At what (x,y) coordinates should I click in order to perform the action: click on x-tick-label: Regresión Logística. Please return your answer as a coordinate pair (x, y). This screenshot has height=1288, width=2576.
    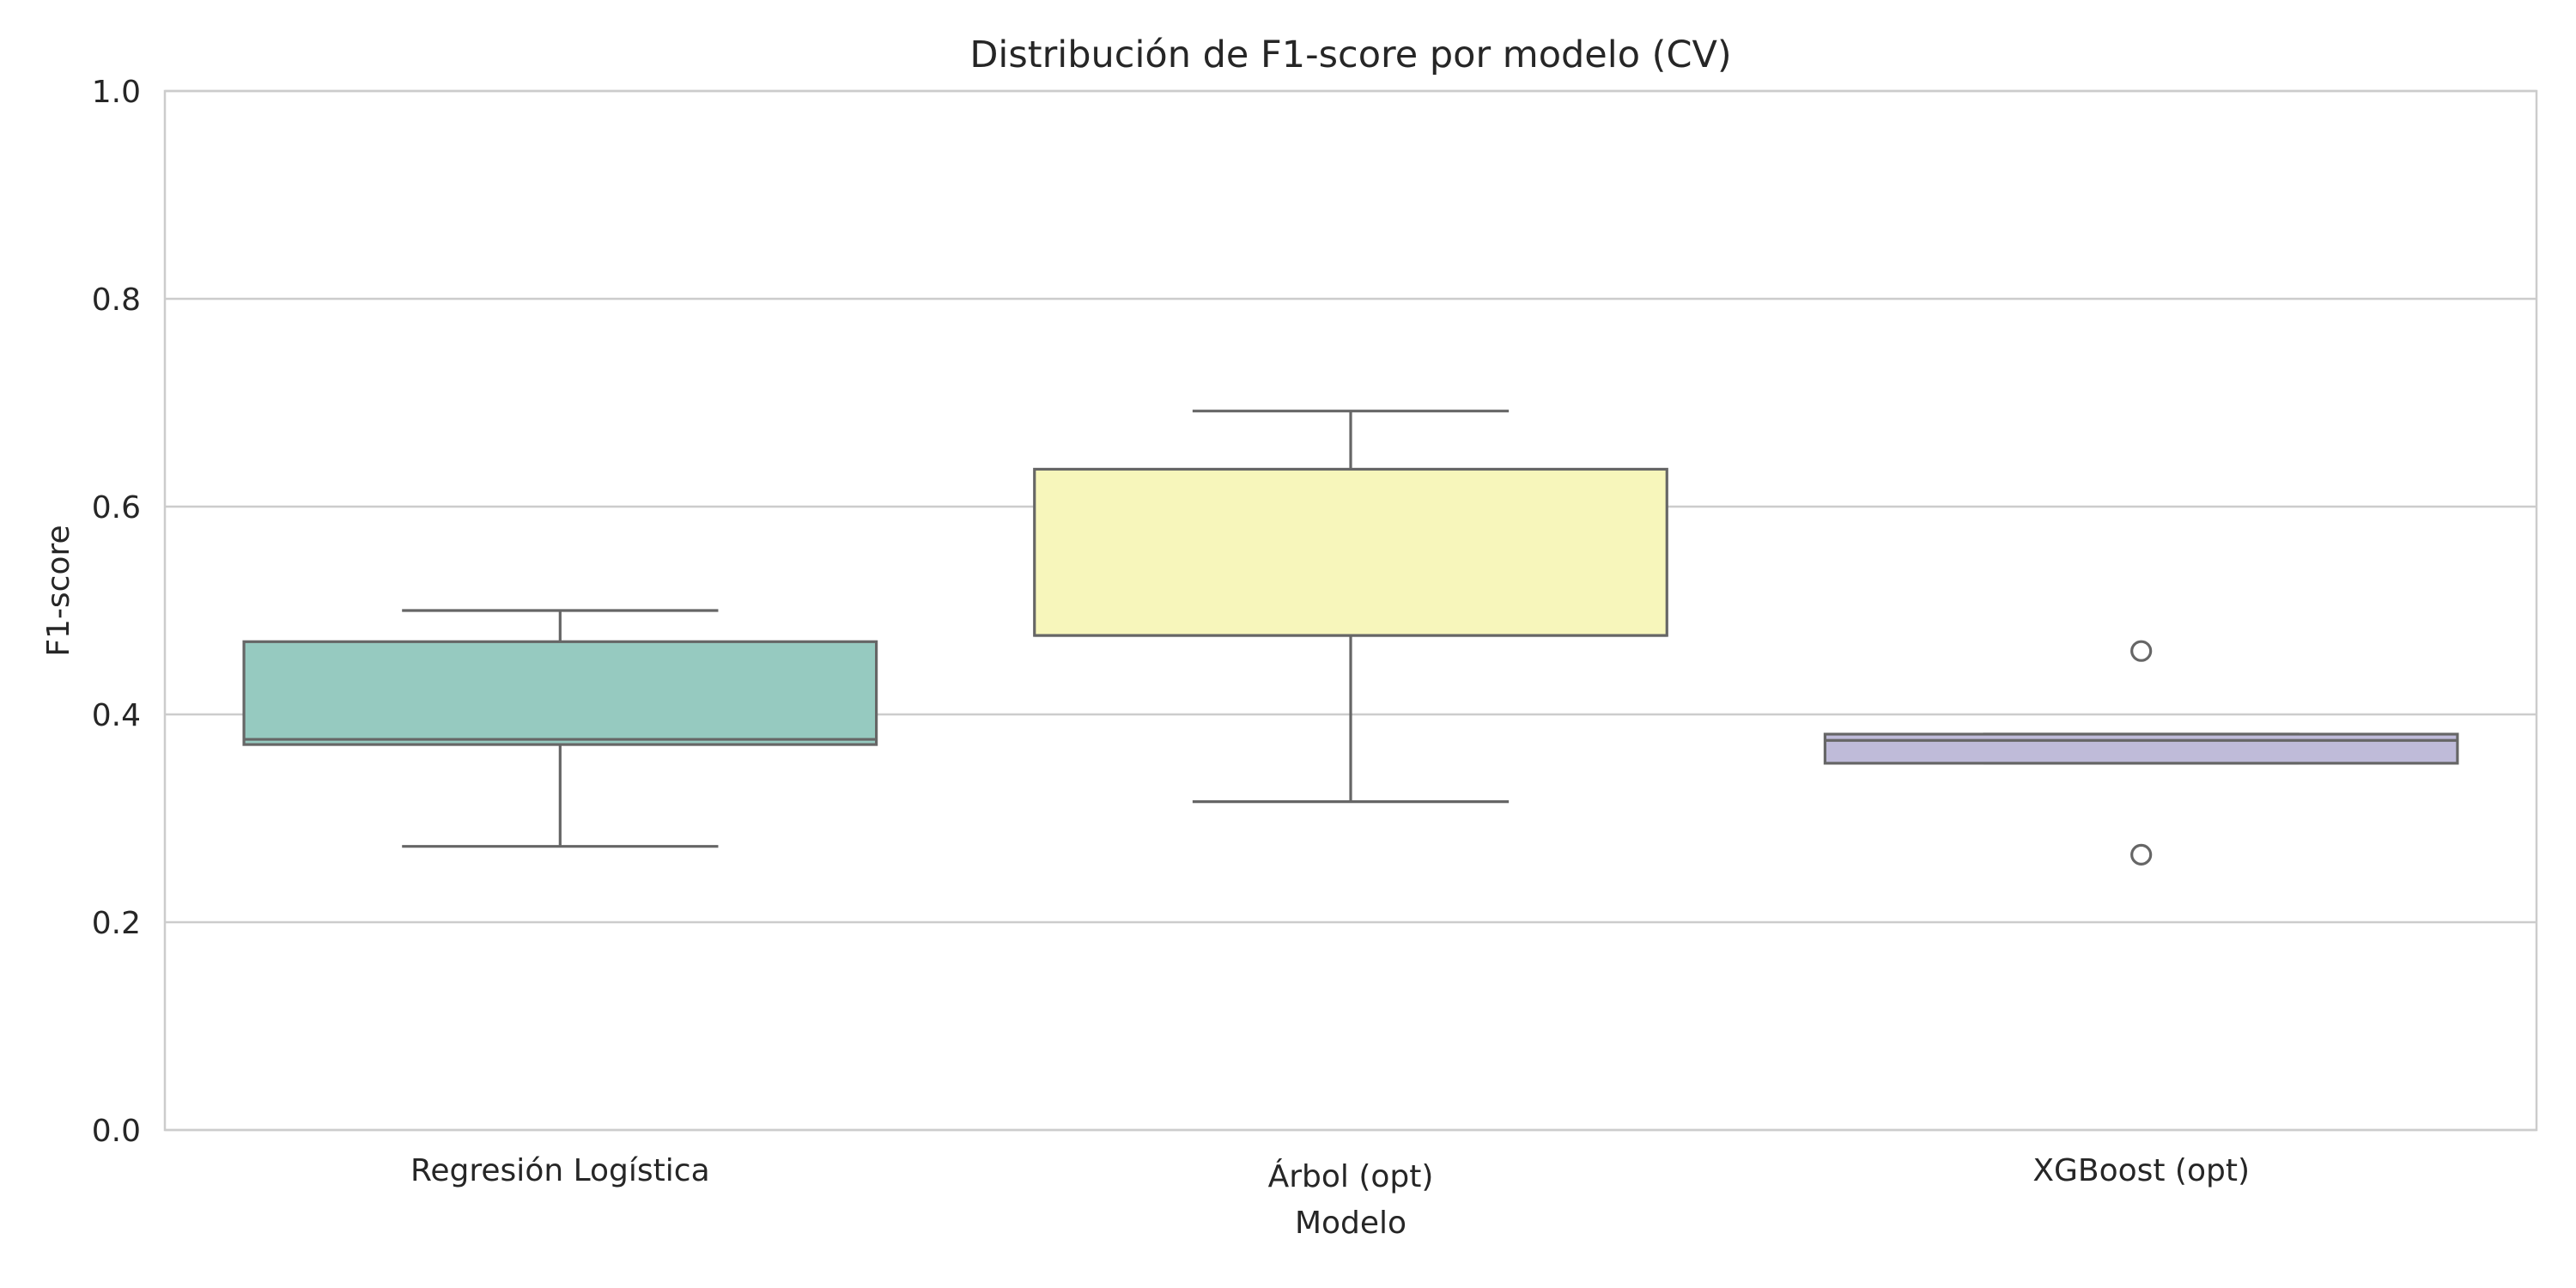
    Looking at the image, I should click on (560, 1170).